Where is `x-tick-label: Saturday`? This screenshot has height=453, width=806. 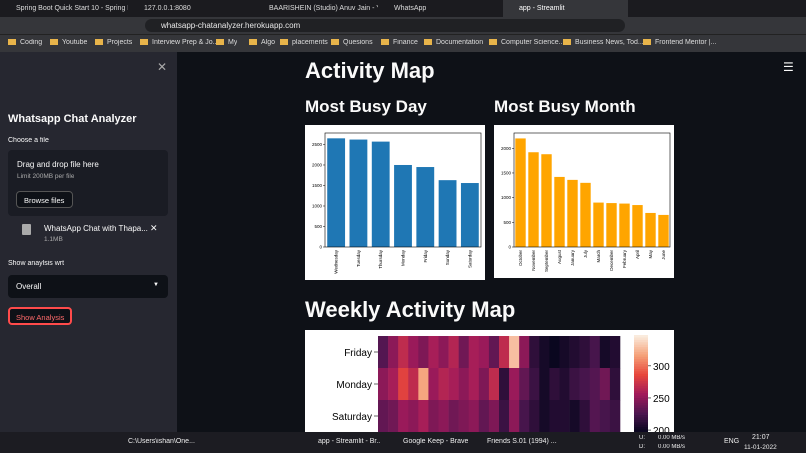 x-tick-label: Saturday is located at coordinates (469, 258).